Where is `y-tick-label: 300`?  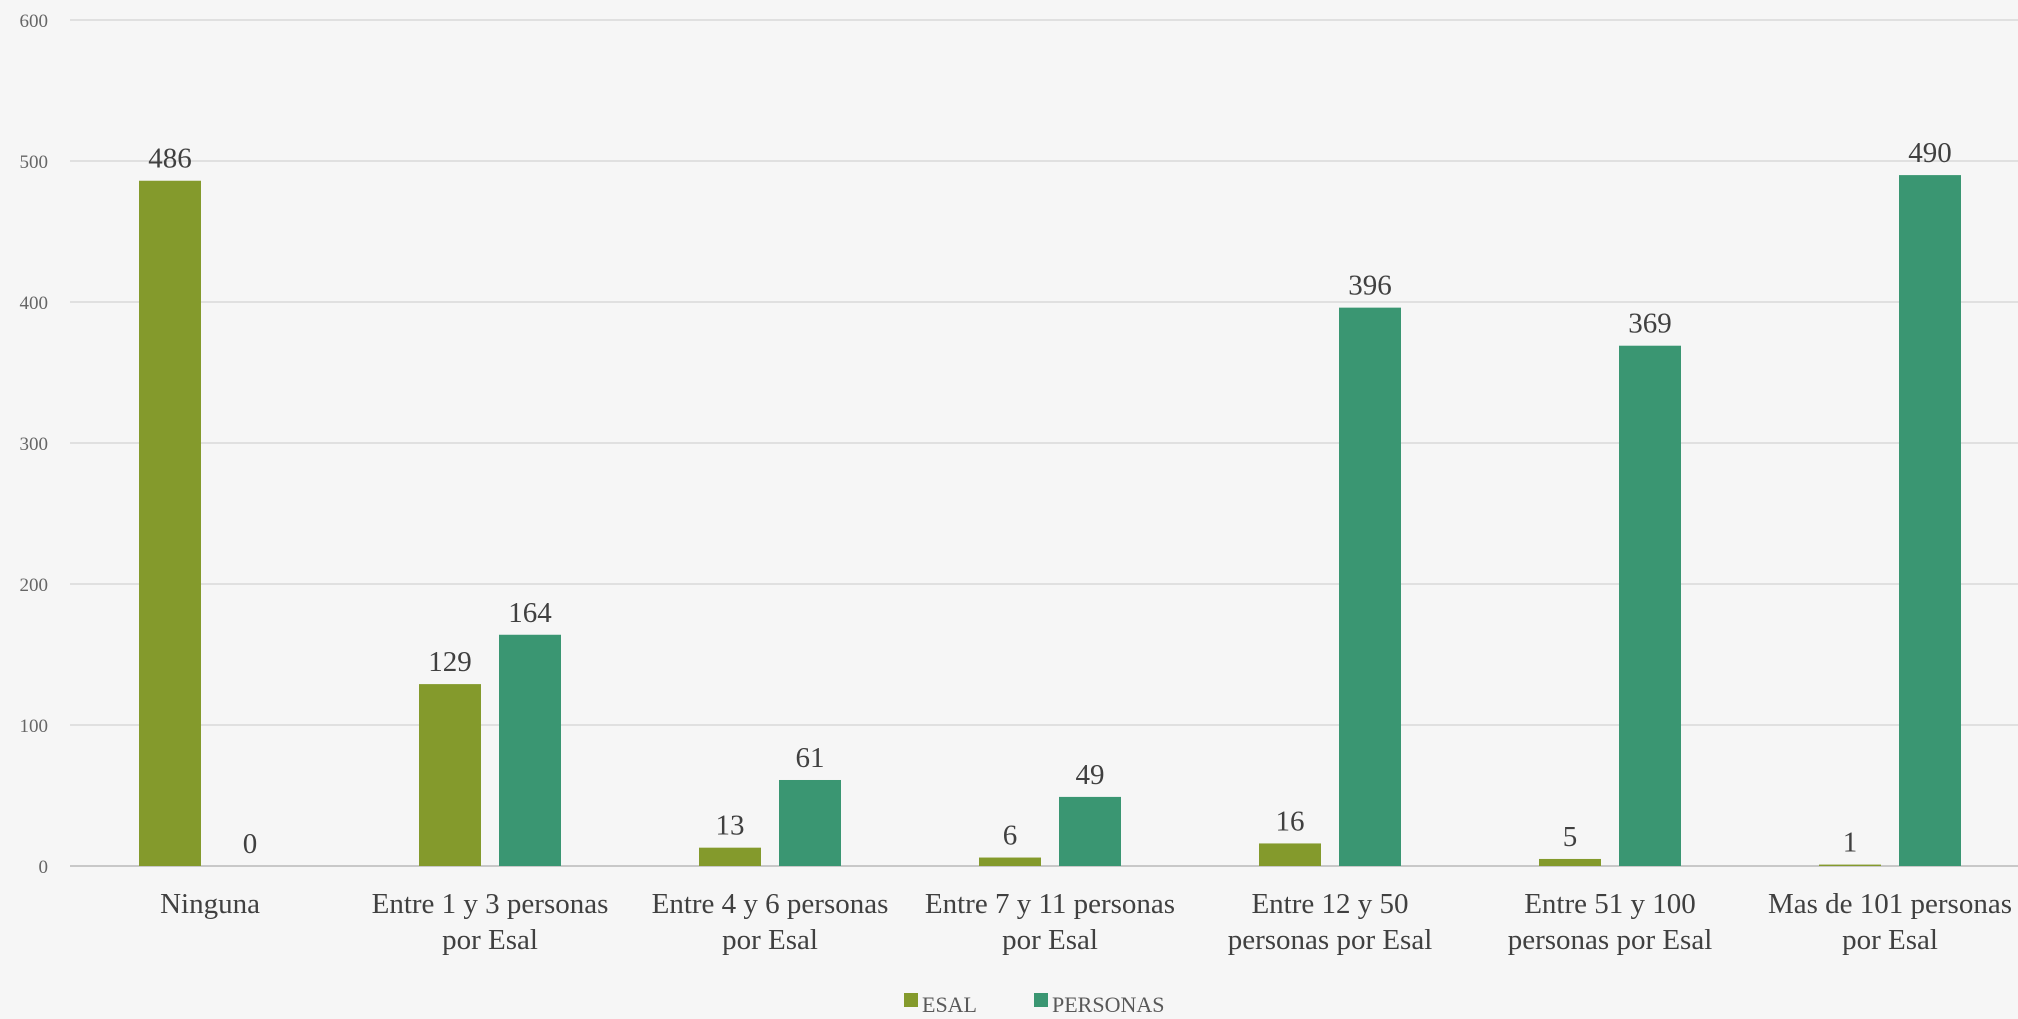
y-tick-label: 300 is located at coordinates (34, 444).